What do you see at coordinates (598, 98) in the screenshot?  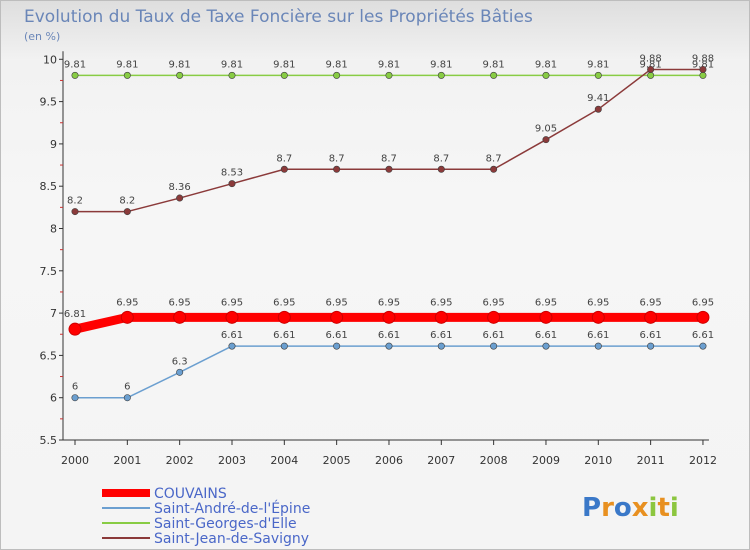 I see `data-label: 9.41` at bounding box center [598, 98].